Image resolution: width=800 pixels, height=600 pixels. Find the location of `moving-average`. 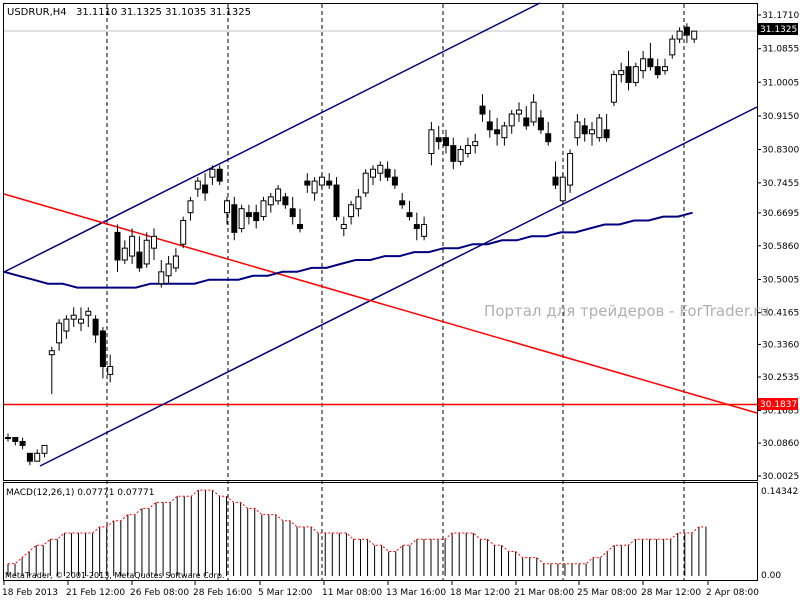

moving-average is located at coordinates (348, 250).